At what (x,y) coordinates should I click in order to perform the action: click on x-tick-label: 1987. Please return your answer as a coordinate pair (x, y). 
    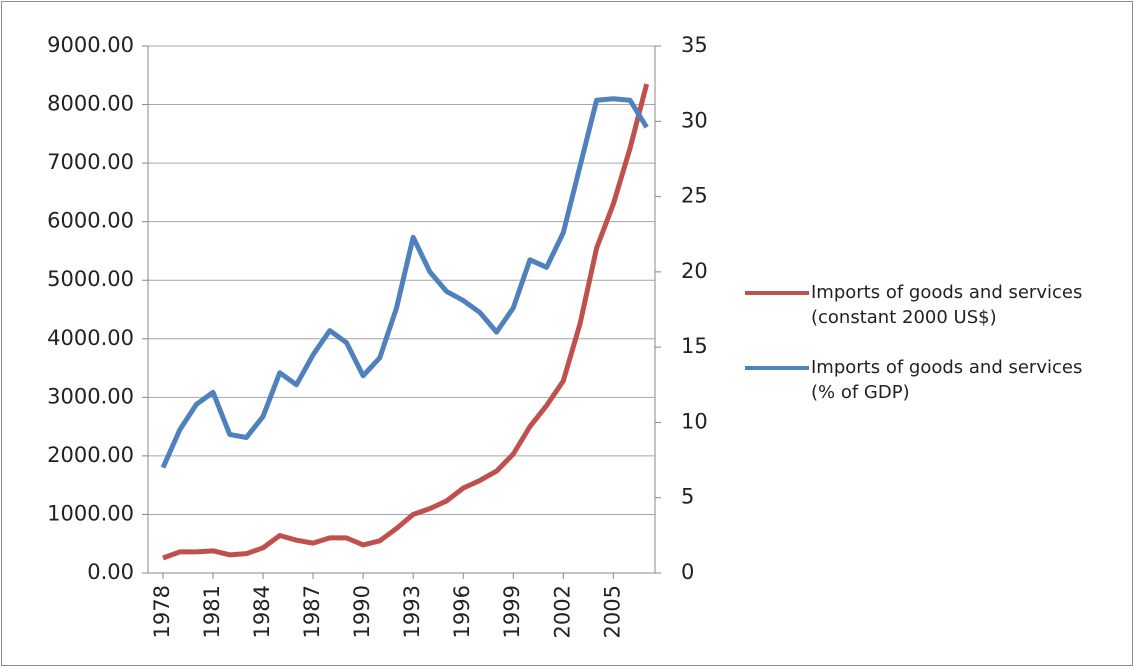
    Looking at the image, I should click on (312, 611).